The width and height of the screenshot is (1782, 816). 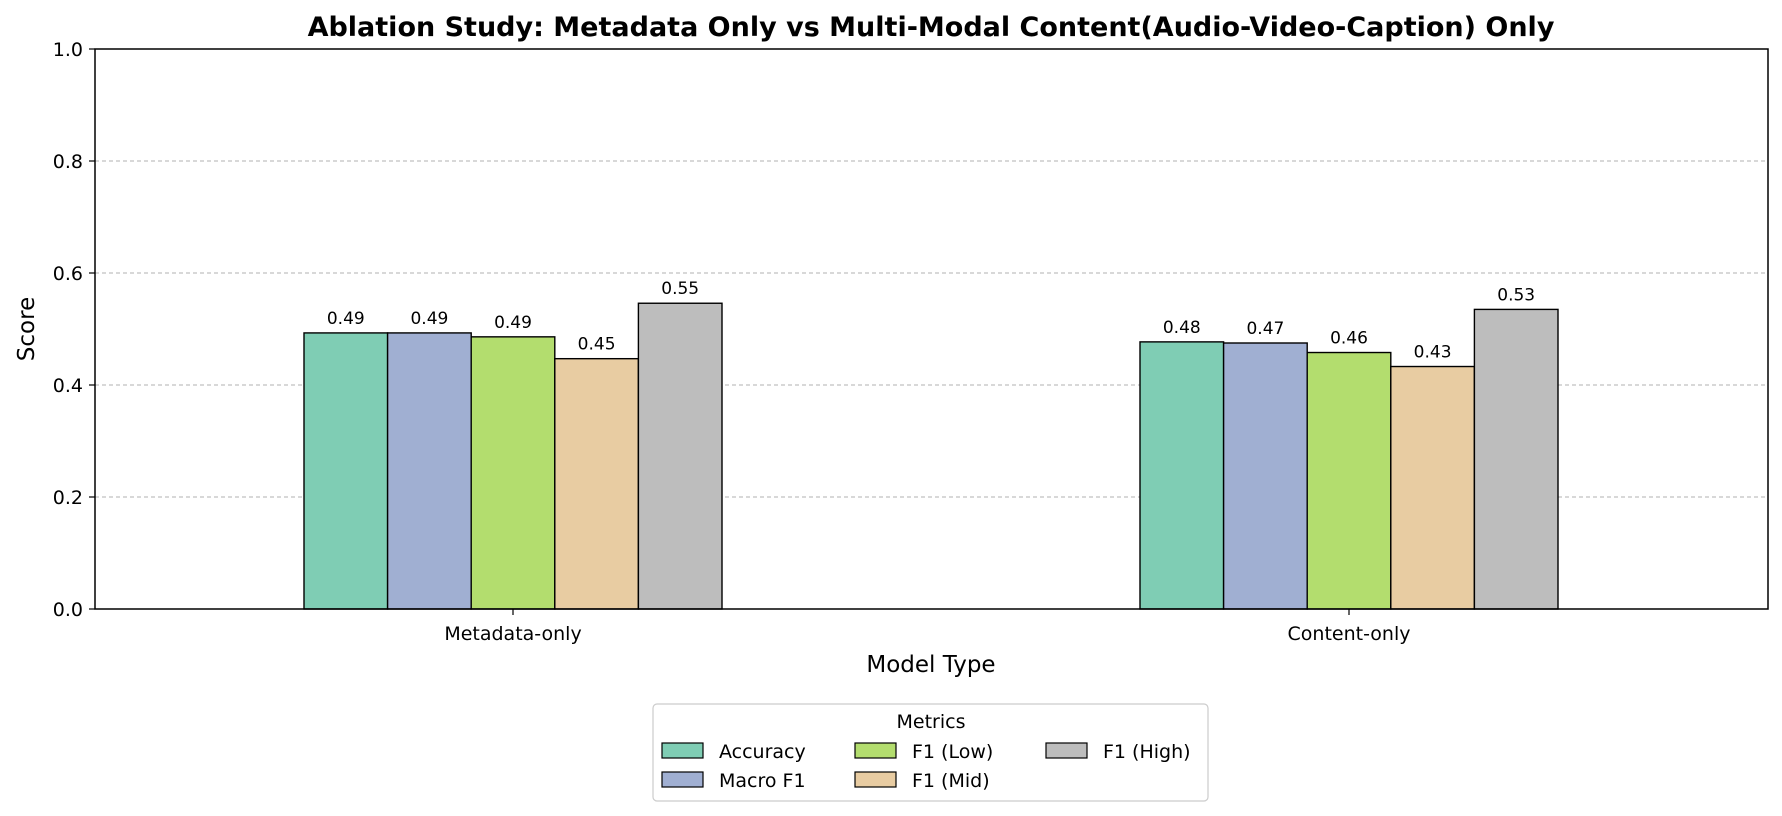 What do you see at coordinates (68, 162) in the screenshot?
I see `y-tick-label: 0.8` at bounding box center [68, 162].